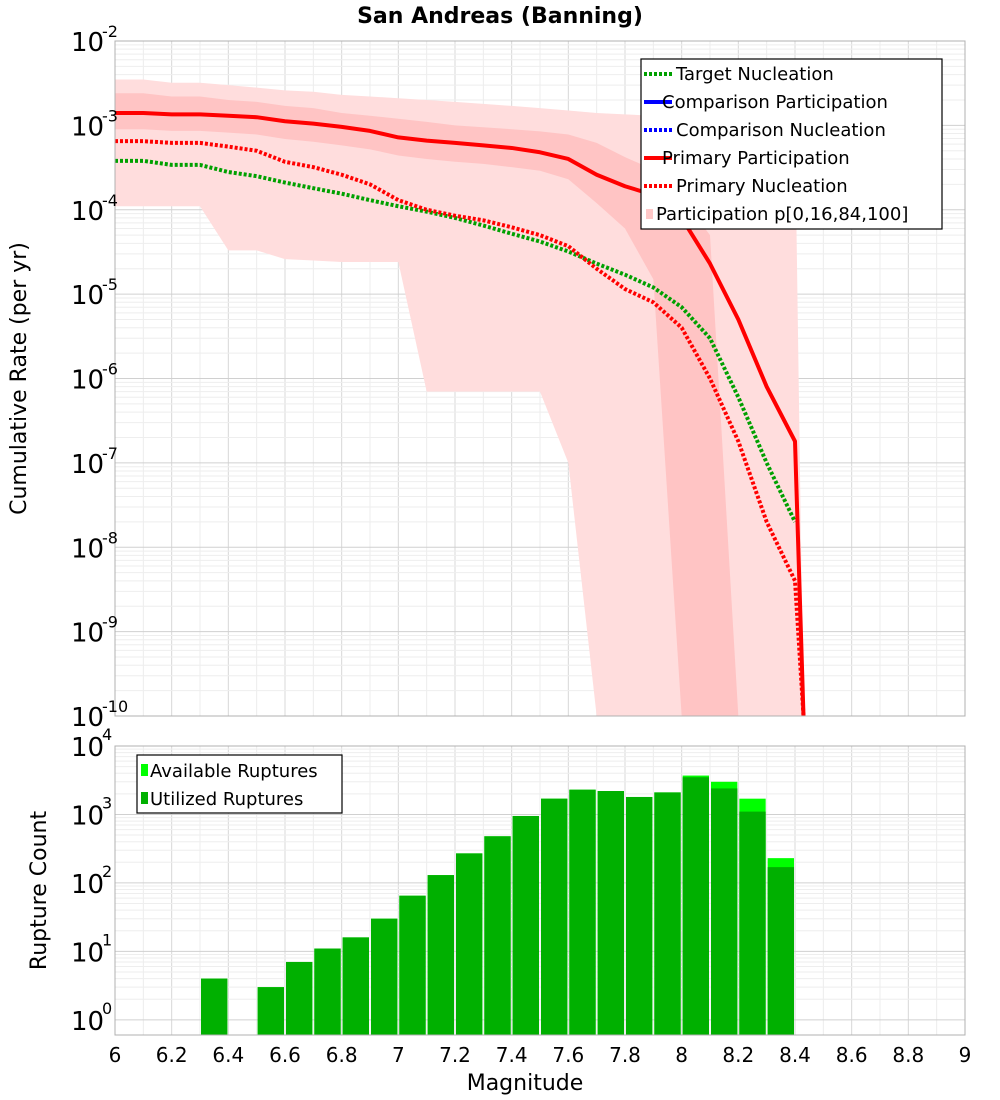  What do you see at coordinates (762, 186) in the screenshot?
I see `legend-label: Primary Nucleation` at bounding box center [762, 186].